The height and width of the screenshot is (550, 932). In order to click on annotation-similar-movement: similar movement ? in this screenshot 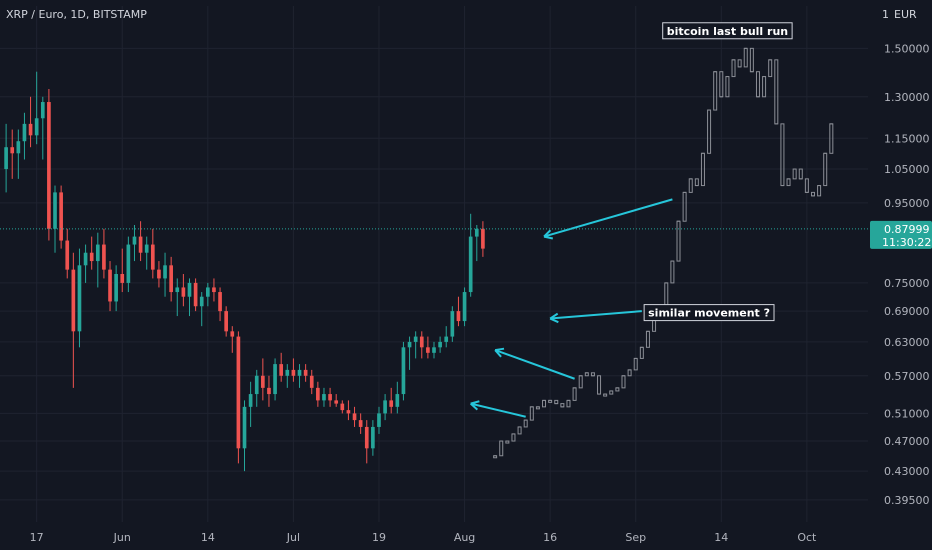, I will do `click(709, 313)`.